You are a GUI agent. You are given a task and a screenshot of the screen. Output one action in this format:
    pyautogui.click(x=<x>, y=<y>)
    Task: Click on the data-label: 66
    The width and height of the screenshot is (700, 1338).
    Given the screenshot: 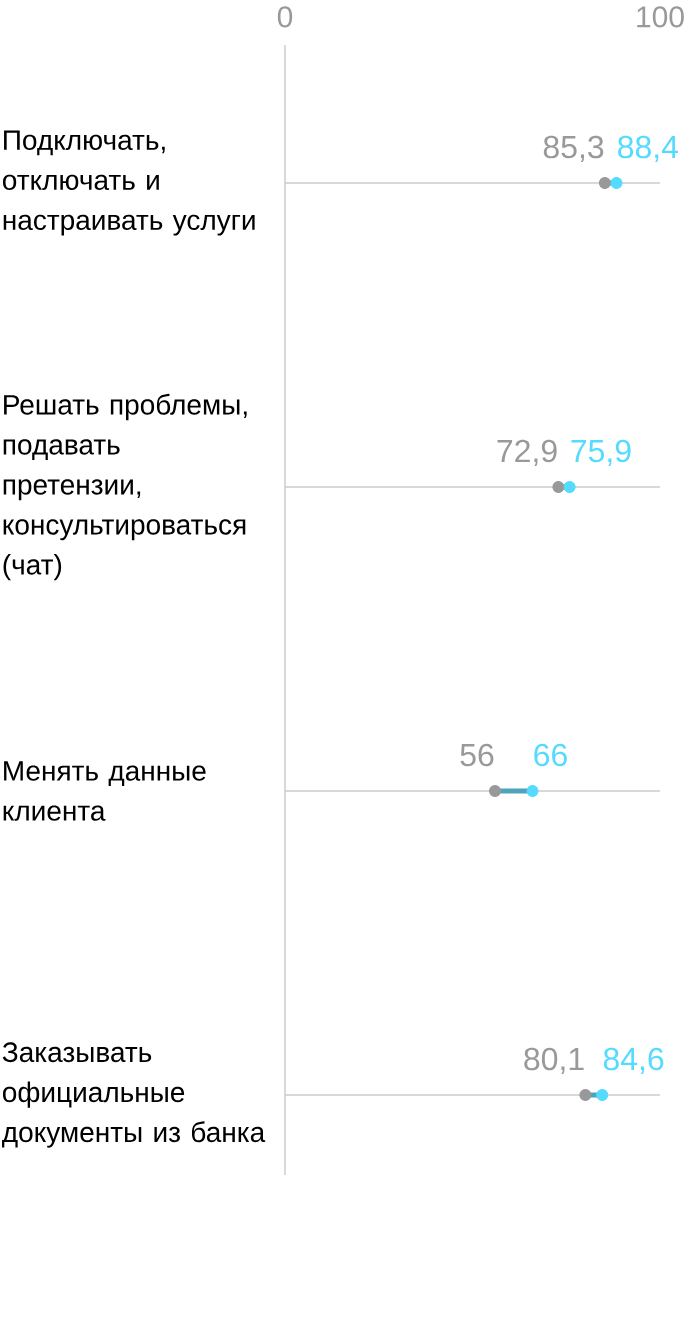 What is the action you would take?
    pyautogui.click(x=550, y=755)
    